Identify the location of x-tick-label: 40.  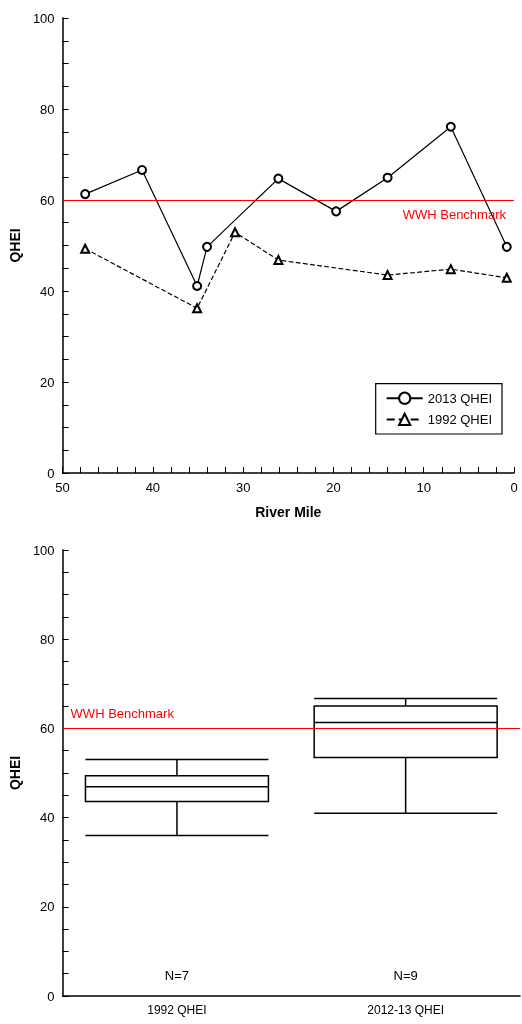
(153, 487).